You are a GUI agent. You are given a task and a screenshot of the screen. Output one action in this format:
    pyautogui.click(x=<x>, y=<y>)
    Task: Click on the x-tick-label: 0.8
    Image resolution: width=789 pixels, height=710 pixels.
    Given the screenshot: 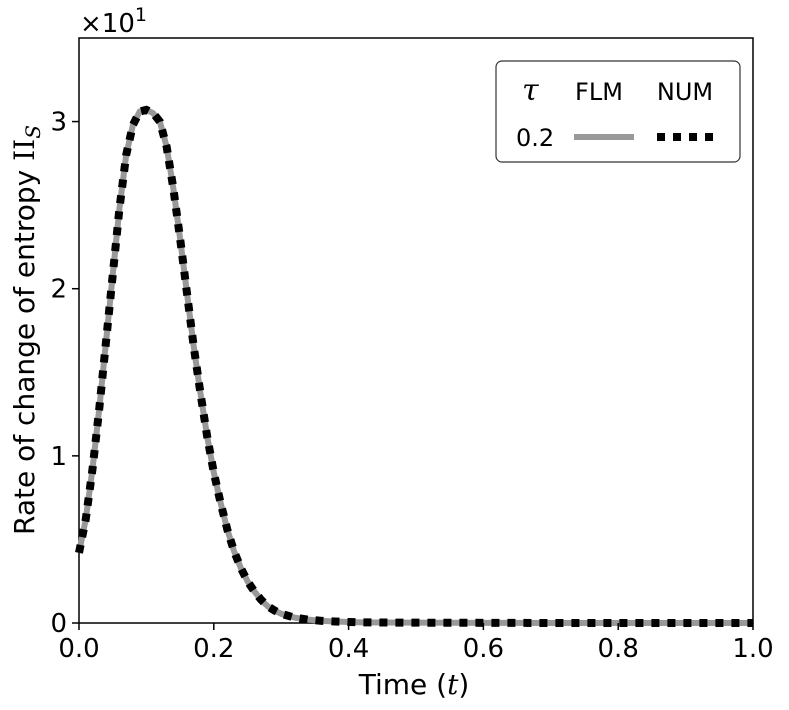 What is the action you would take?
    pyautogui.click(x=618, y=649)
    